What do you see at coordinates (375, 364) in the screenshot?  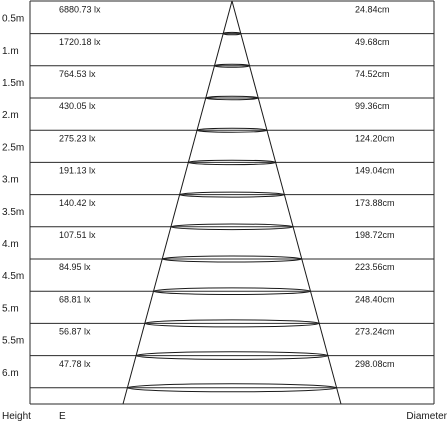 I see `diameter-value: 298.08cm` at bounding box center [375, 364].